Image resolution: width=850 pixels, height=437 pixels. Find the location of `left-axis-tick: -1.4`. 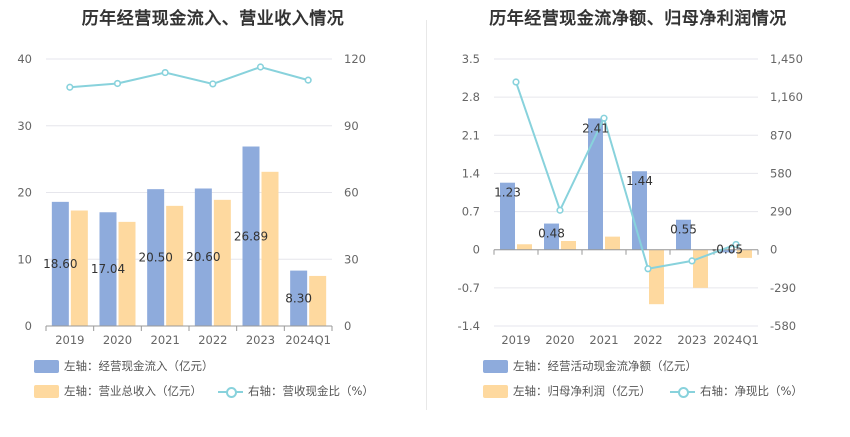

left-axis-tick: -1.4 is located at coordinates (469, 326).